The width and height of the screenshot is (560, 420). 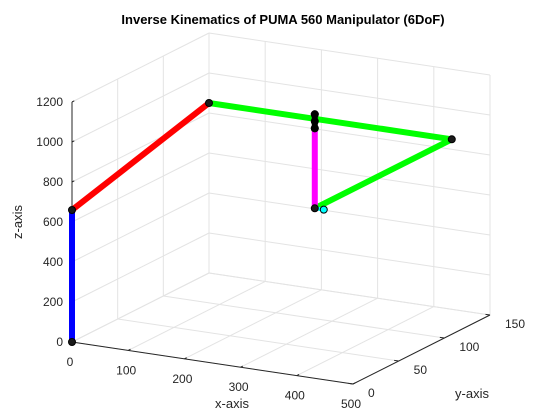 I want to click on z-tick-label: 1000, so click(x=49, y=142).